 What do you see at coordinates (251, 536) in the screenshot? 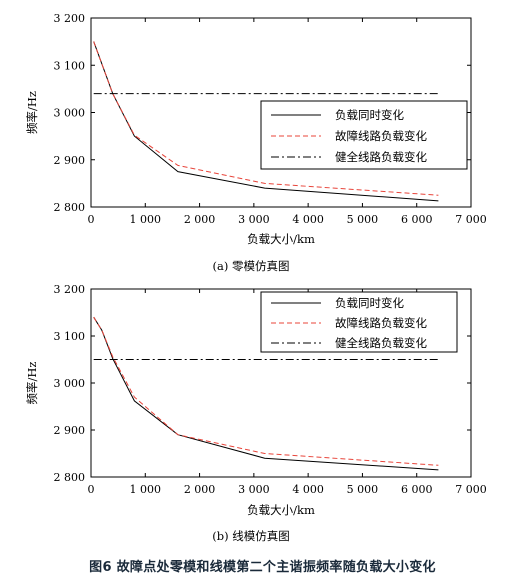
I see `chart-subtitle: (b) 线模仿真图` at bounding box center [251, 536].